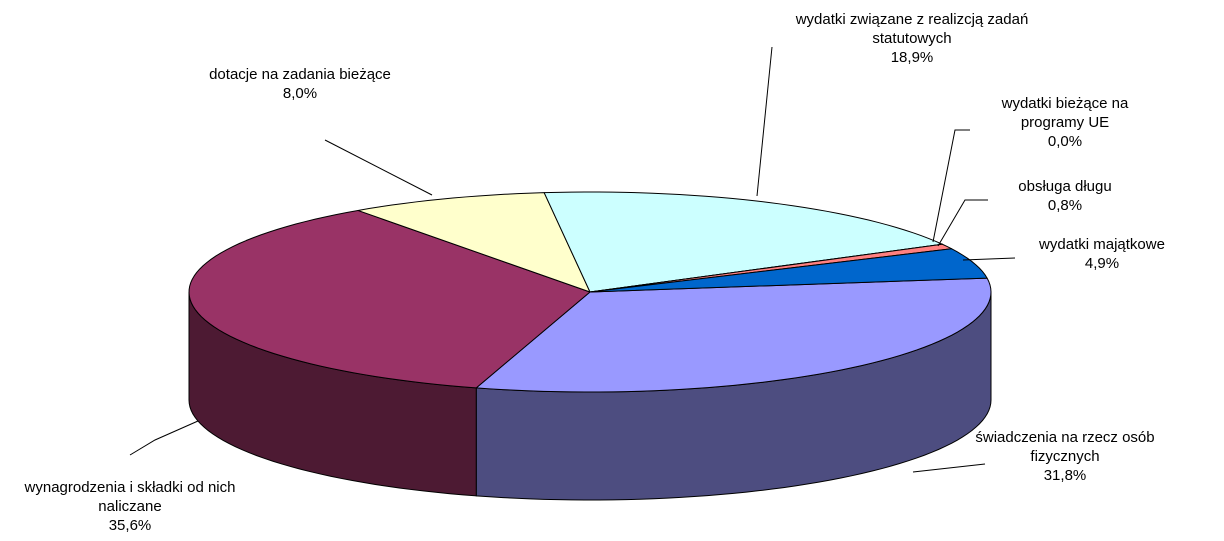  What do you see at coordinates (1065, 186) in the screenshot?
I see `category-label: obsługa długu` at bounding box center [1065, 186].